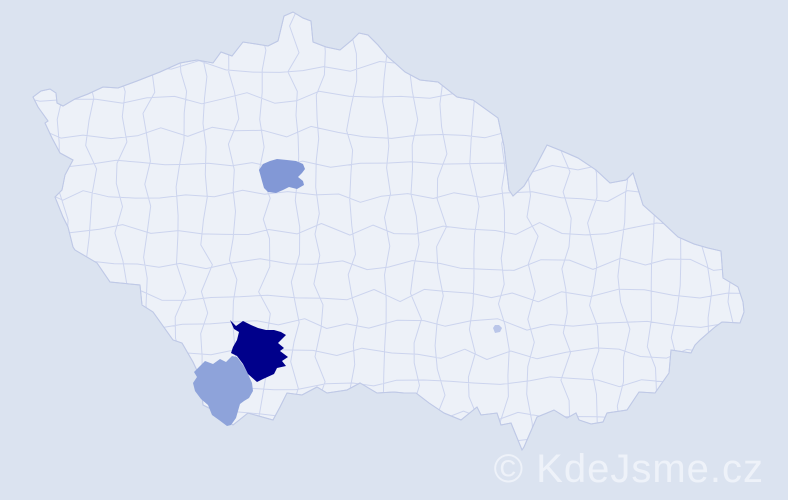 The height and width of the screenshot is (500, 788). I want to click on district-cesky-krumlov, so click(223, 391).